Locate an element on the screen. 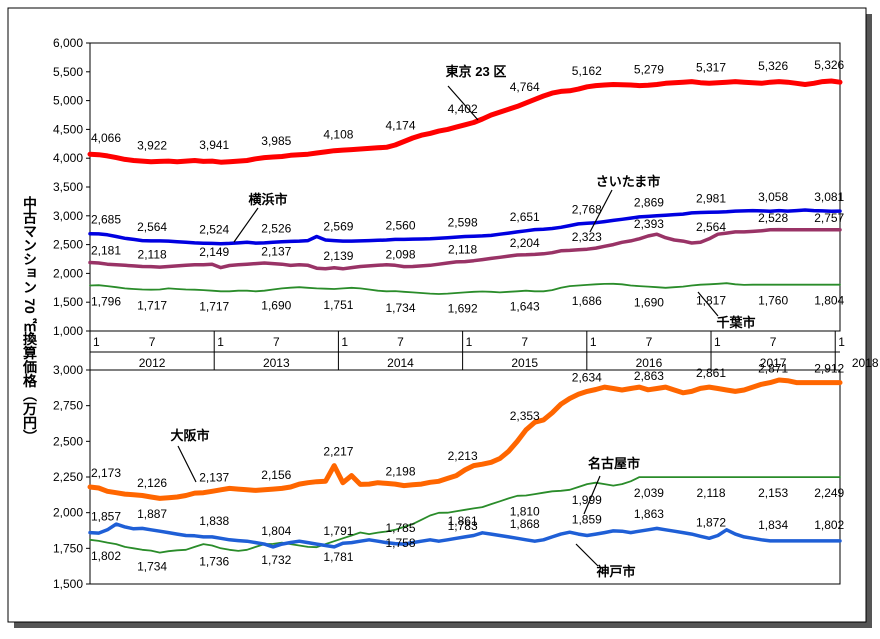  data-label-kobe: 1,887 is located at coordinates (152, 514).